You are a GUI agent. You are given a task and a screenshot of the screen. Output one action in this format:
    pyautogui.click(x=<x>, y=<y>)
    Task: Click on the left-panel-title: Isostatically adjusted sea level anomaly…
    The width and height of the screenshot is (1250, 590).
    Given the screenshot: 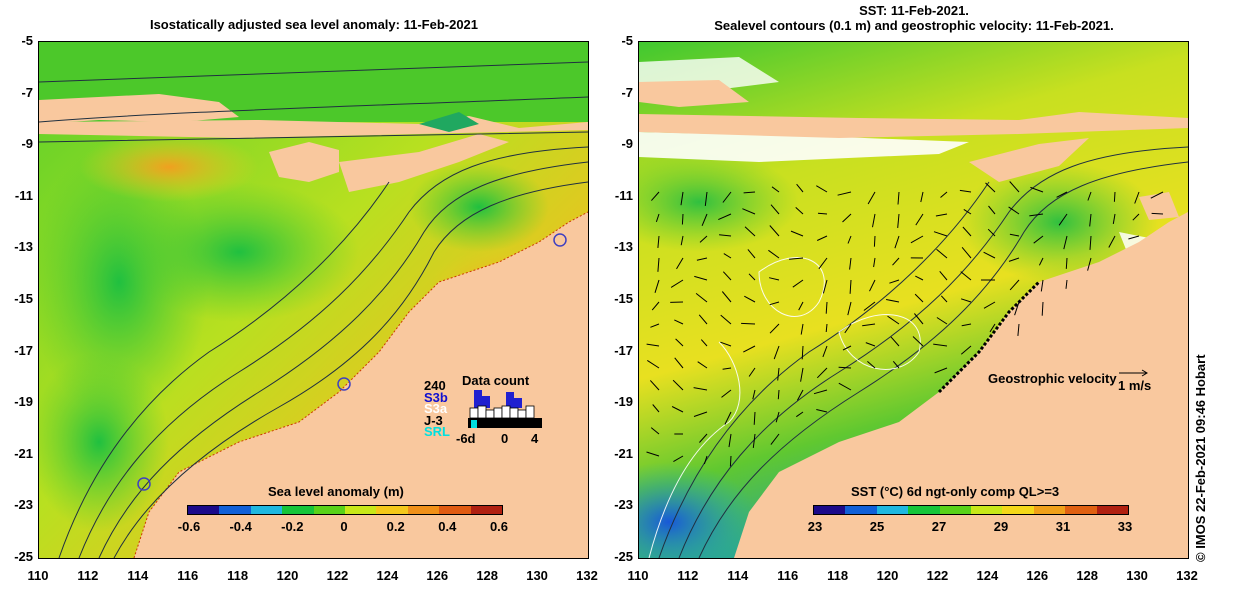 What is the action you would take?
    pyautogui.click(x=314, y=24)
    